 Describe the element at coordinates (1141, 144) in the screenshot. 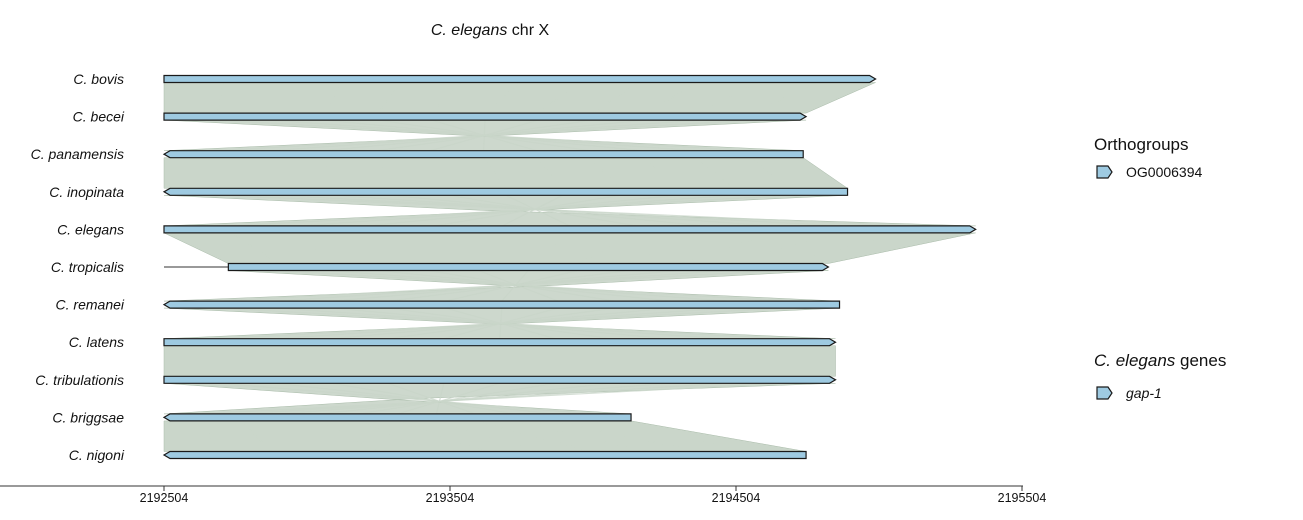

I see `legend-orthogroups-title: Orthogroups` at that location.